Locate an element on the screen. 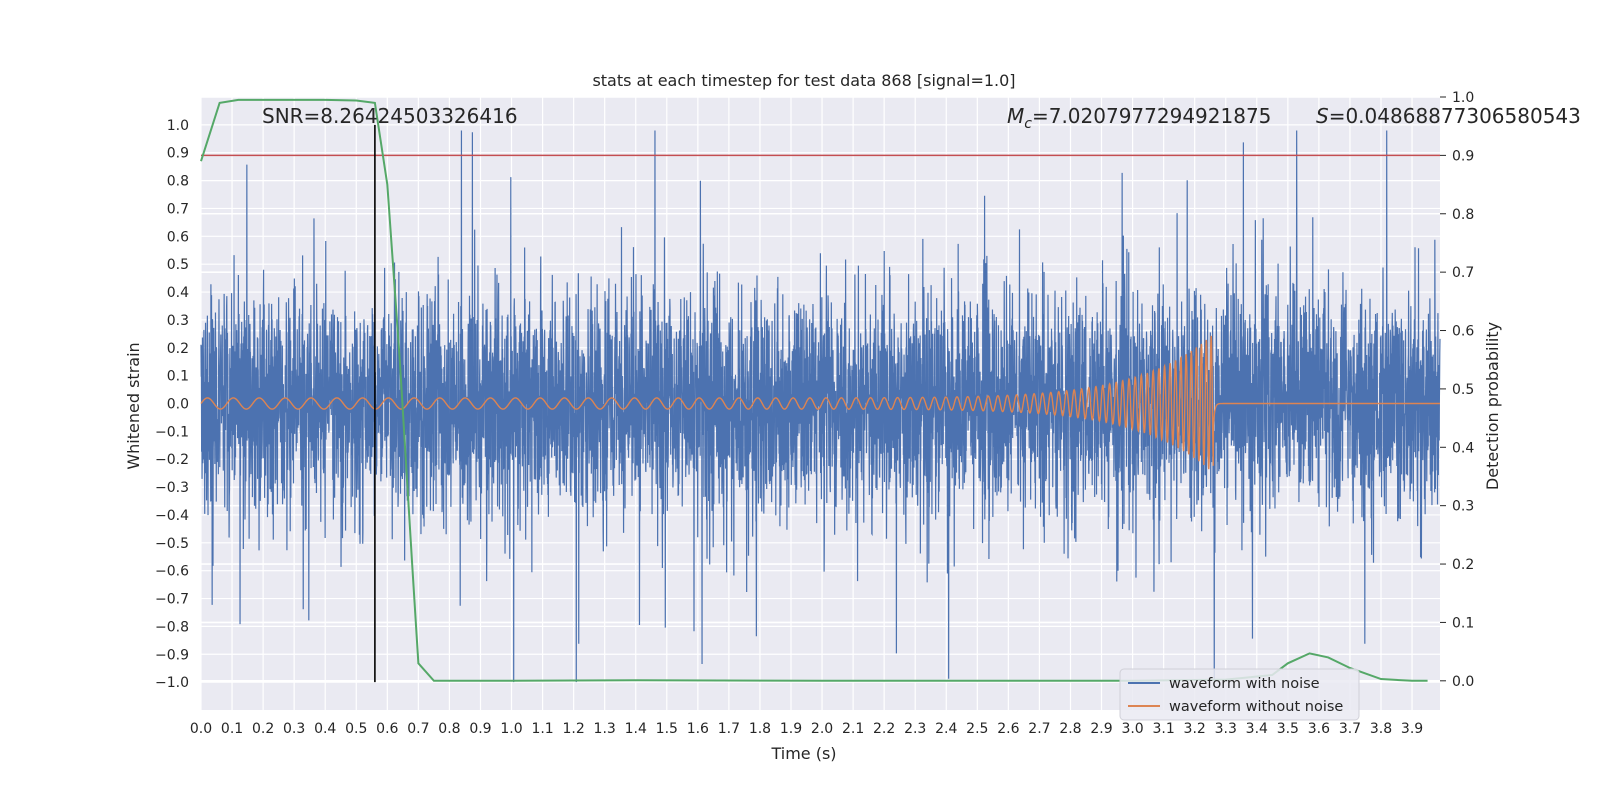 The height and width of the screenshot is (800, 1600). y-tick-label: 0.8 is located at coordinates (178, 182).